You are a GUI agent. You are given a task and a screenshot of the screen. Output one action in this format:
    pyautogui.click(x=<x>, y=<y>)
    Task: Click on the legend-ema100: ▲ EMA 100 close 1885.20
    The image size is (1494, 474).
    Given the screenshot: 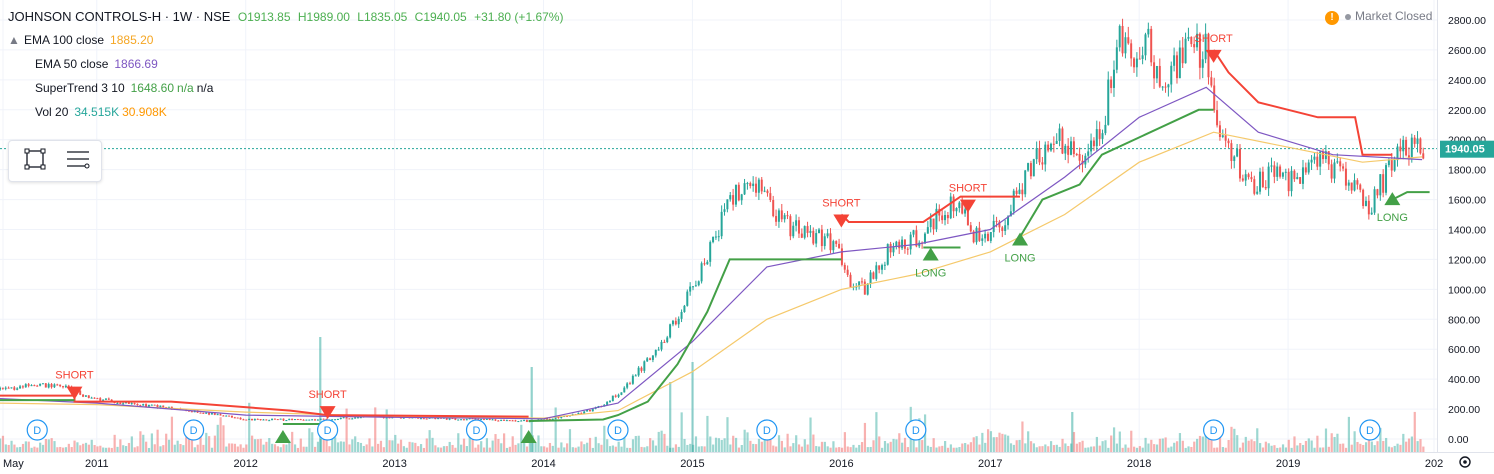 What is the action you would take?
    pyautogui.click(x=83, y=40)
    